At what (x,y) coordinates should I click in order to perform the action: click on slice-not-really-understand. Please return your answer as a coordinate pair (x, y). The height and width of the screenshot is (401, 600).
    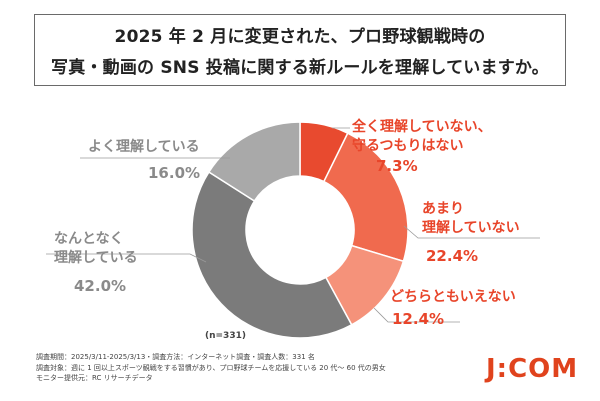
    Looking at the image, I should click on (365, 197).